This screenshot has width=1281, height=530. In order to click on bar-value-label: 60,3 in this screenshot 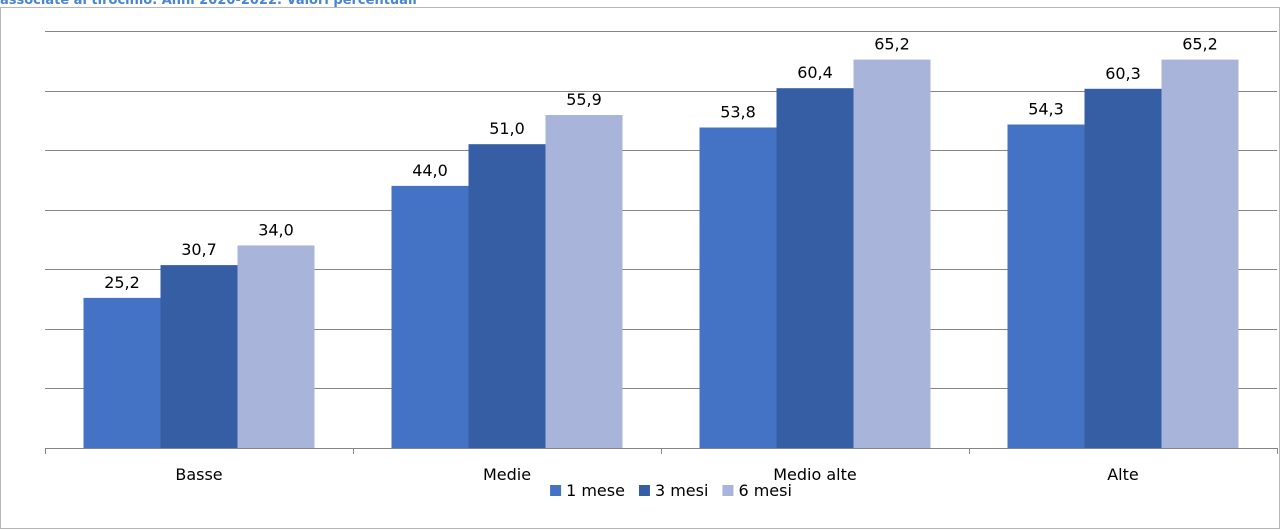, I will do `click(1123, 73)`.